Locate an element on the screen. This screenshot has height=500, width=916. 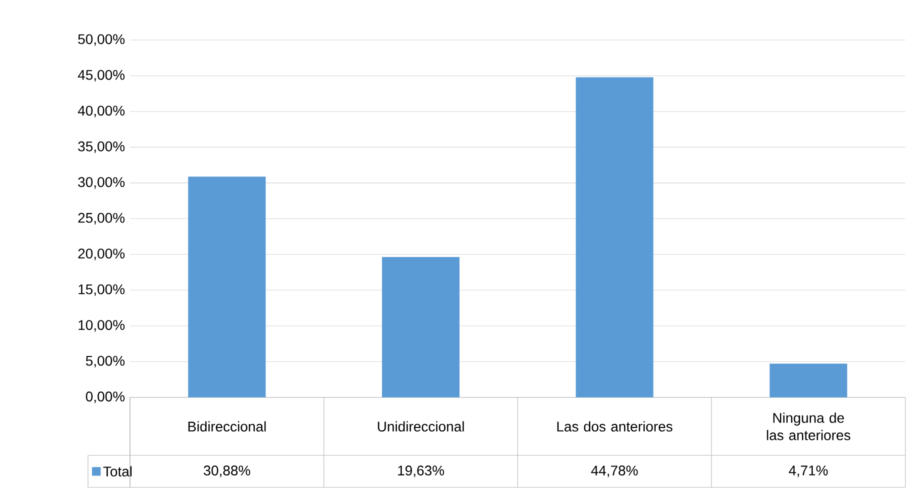
y-tick-label: 15,00% is located at coordinates (101, 290).